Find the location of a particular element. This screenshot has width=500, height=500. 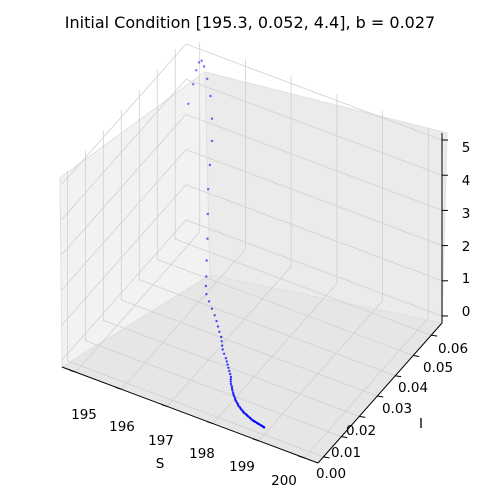

x-tick-label: 196 is located at coordinates (122, 427).